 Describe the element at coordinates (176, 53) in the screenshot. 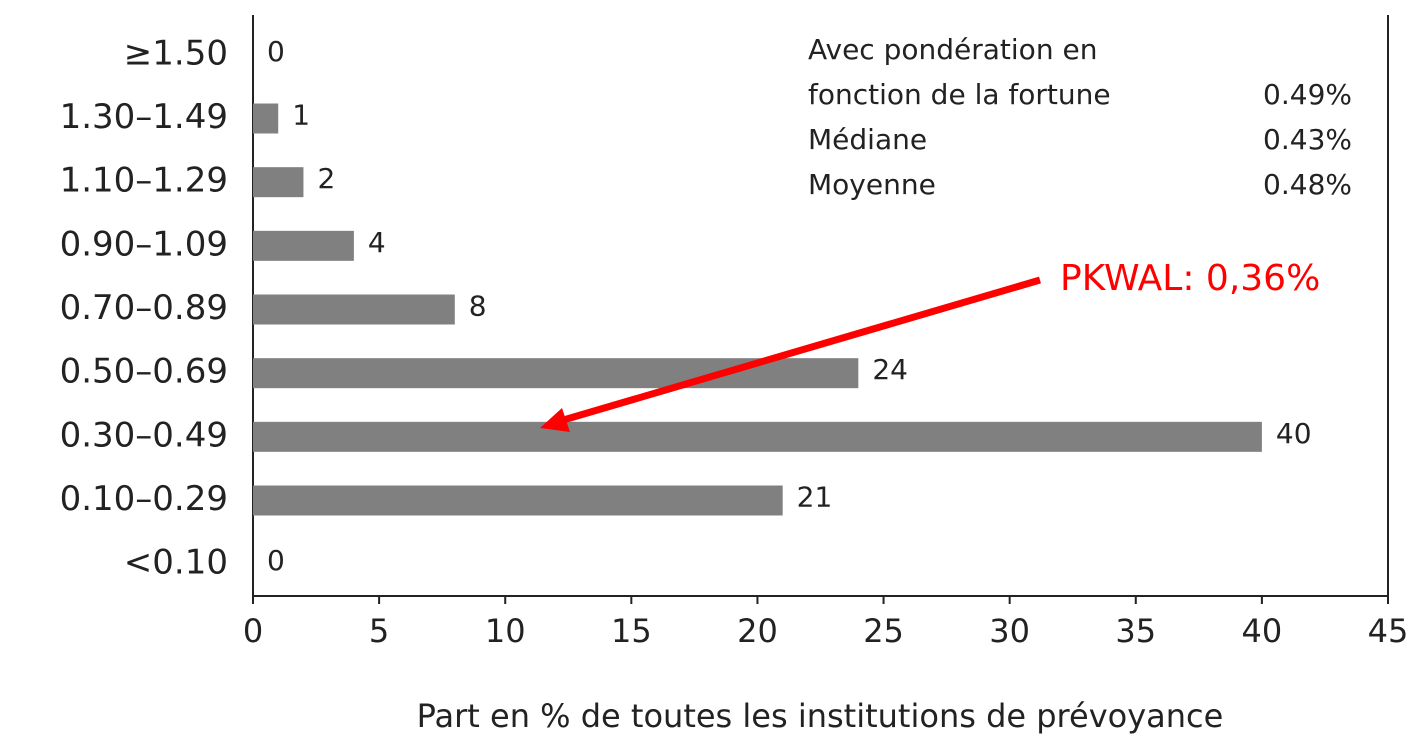

I see `y-tick-label: ≥1.50` at that location.